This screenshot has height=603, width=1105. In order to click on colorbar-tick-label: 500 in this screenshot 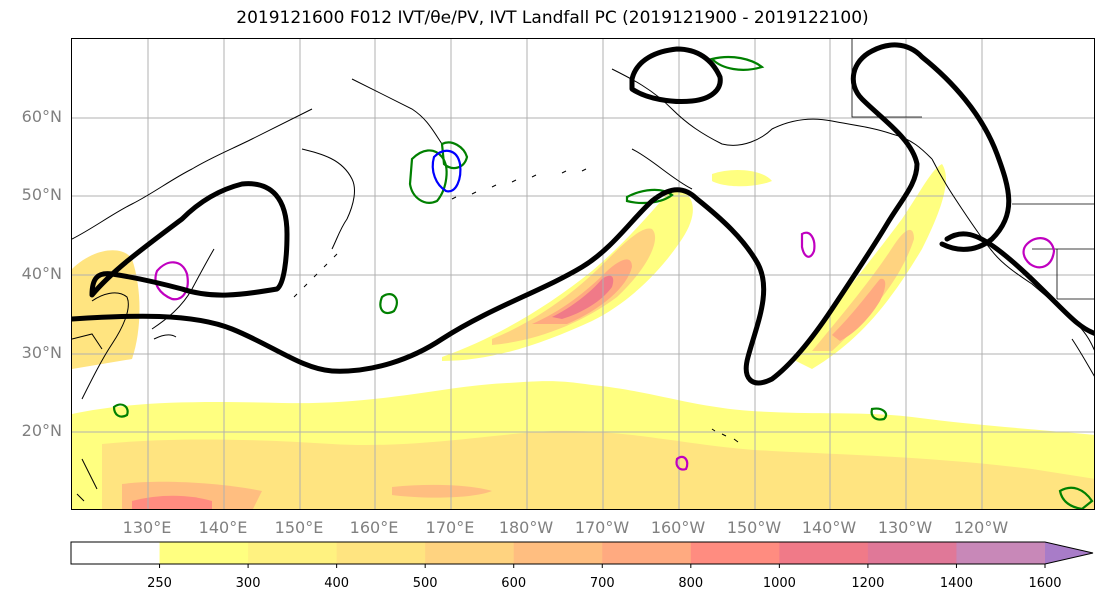, I will do `click(425, 583)`.